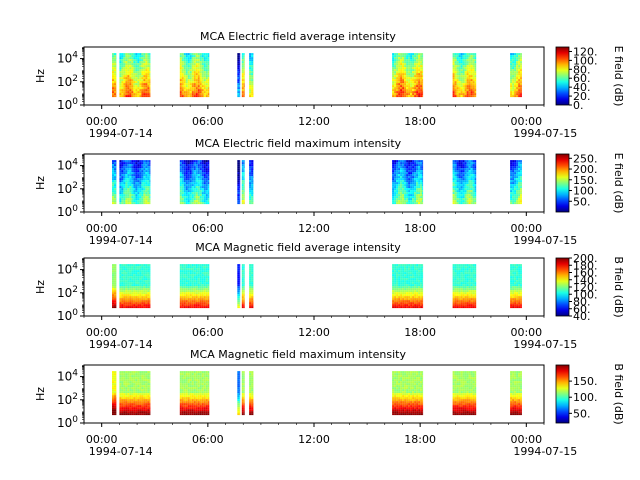 The width and height of the screenshot is (640, 480). Describe the element at coordinates (582, 87) in the screenshot. I see `colorbar-tick-label: 40.` at that location.